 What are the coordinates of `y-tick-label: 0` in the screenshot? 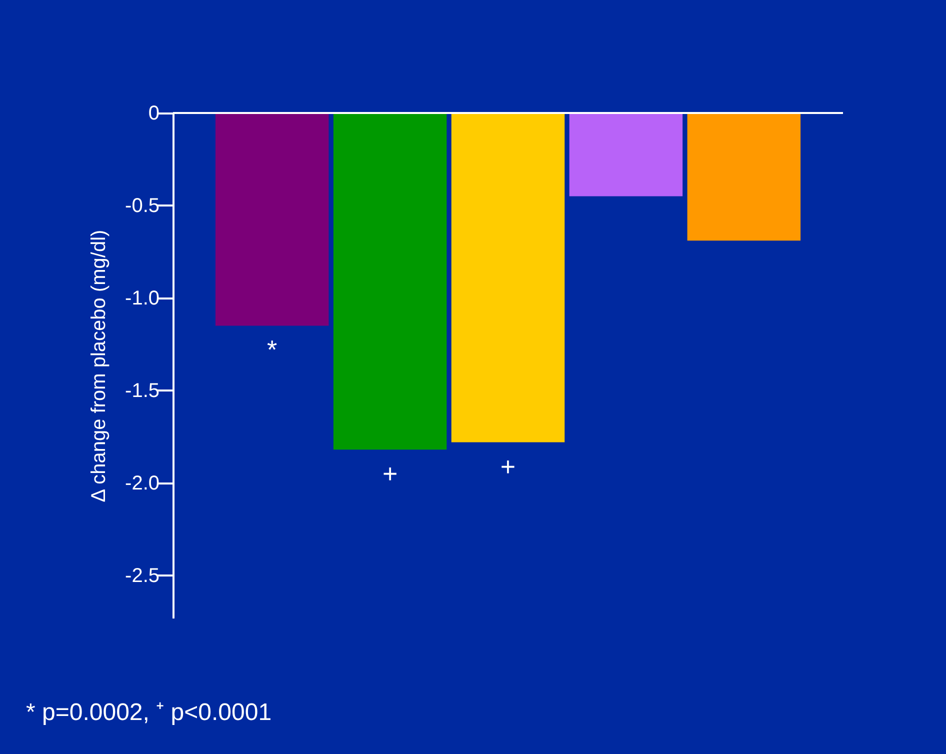 It's located at (154, 113).